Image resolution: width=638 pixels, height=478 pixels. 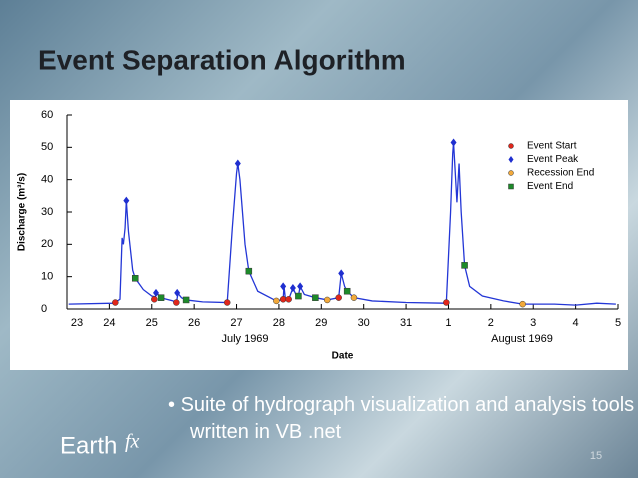 What do you see at coordinates (552, 146) in the screenshot?
I see `legend-label: Event Start` at bounding box center [552, 146].